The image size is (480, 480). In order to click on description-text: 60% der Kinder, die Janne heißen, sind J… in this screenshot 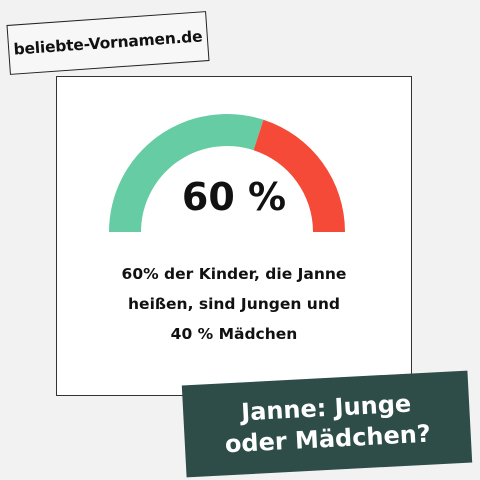, I will do `click(234, 304)`.